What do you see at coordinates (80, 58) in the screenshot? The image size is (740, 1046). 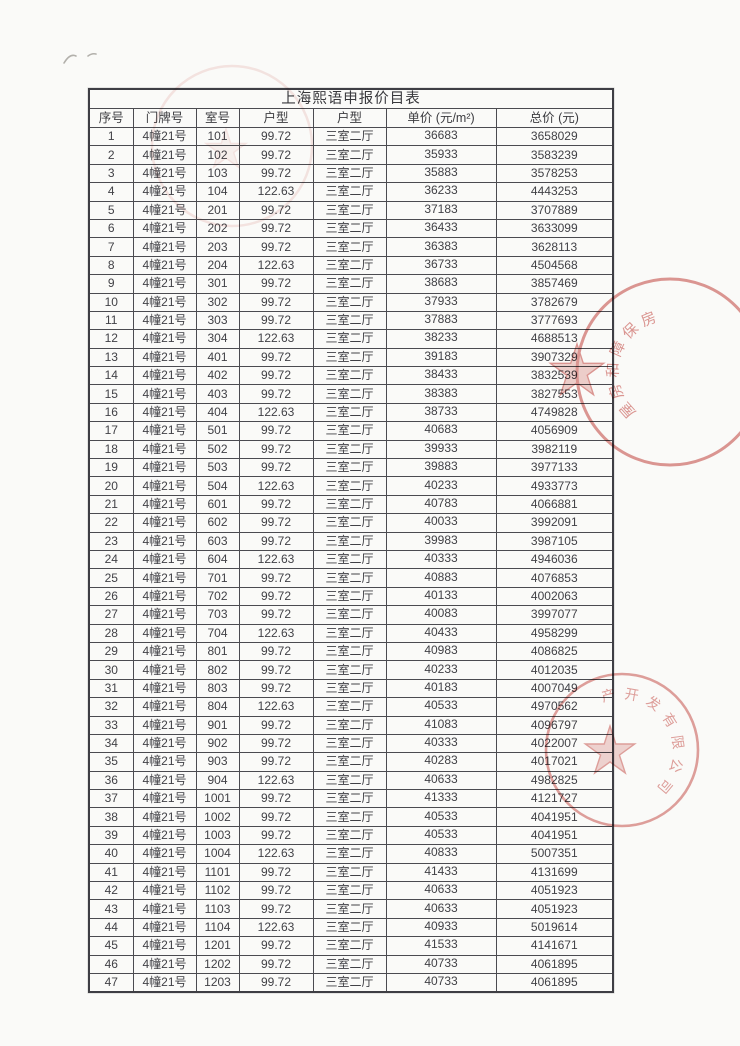 I see `pen-mark` at bounding box center [80, 58].